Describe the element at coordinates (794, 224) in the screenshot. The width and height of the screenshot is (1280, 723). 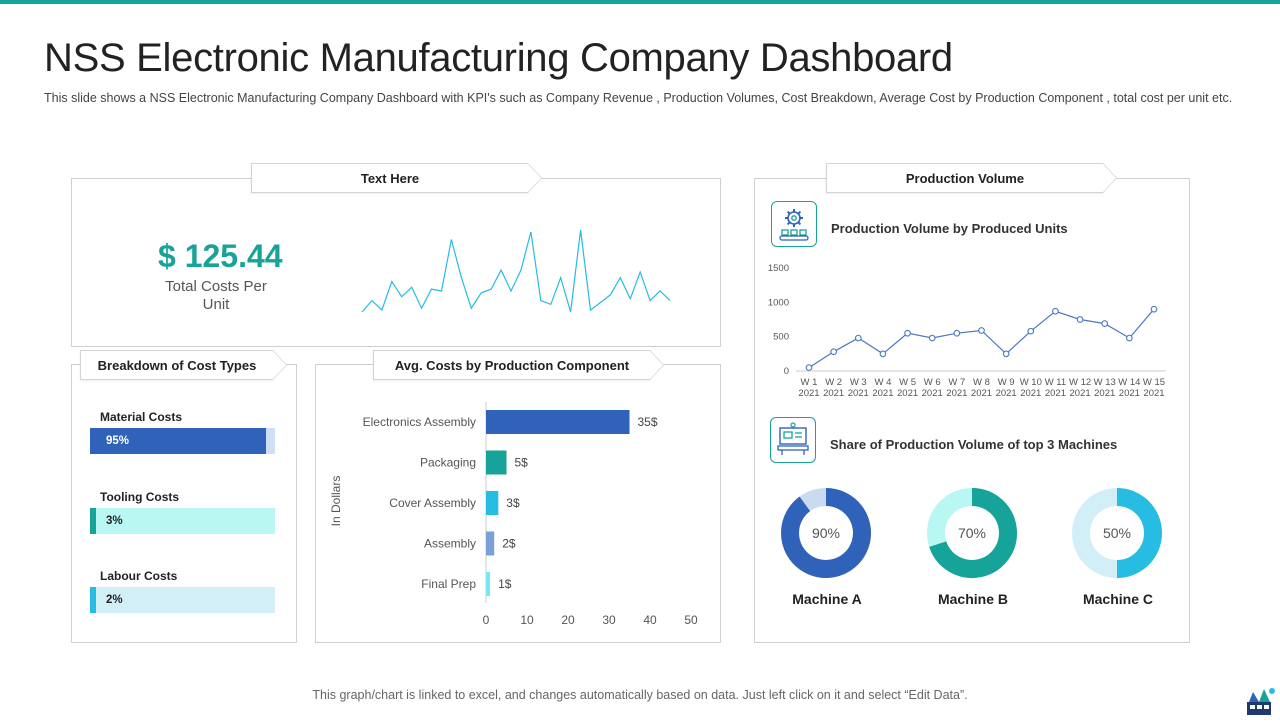
I see `gear-conveyor-icon` at that location.